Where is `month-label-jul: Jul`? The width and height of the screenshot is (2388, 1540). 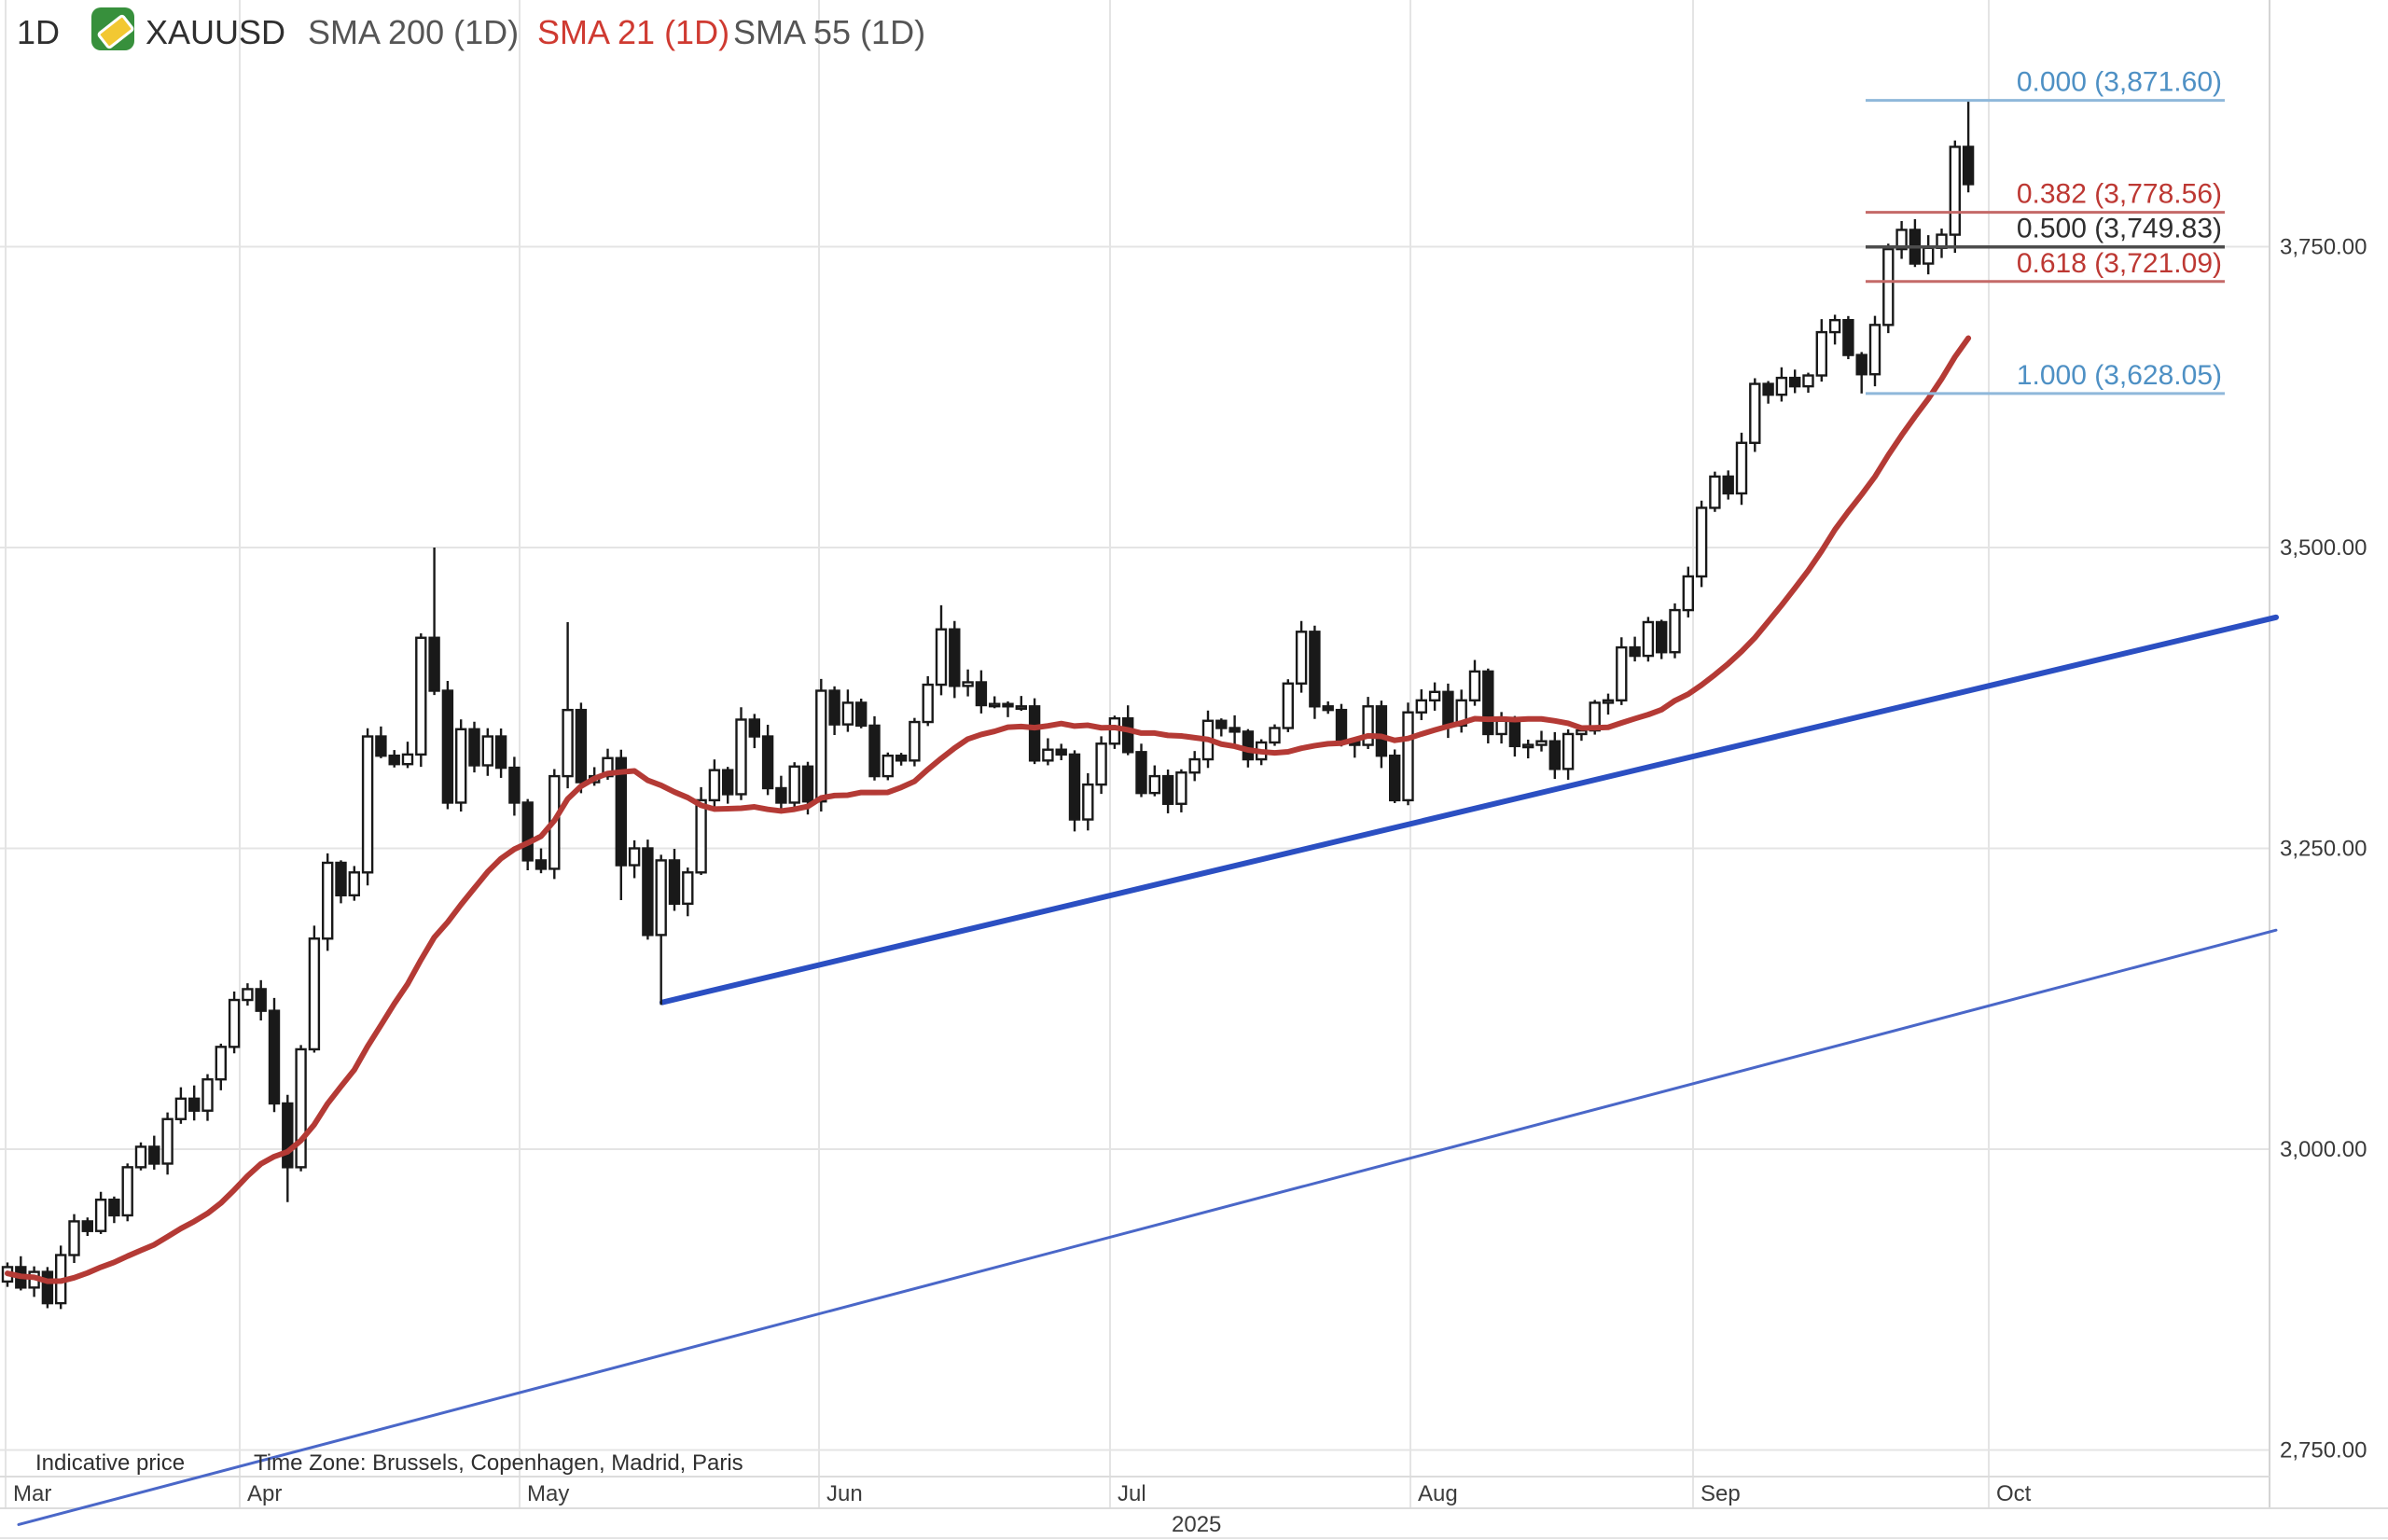 month-label-jul: Jul is located at coordinates (1132, 1494).